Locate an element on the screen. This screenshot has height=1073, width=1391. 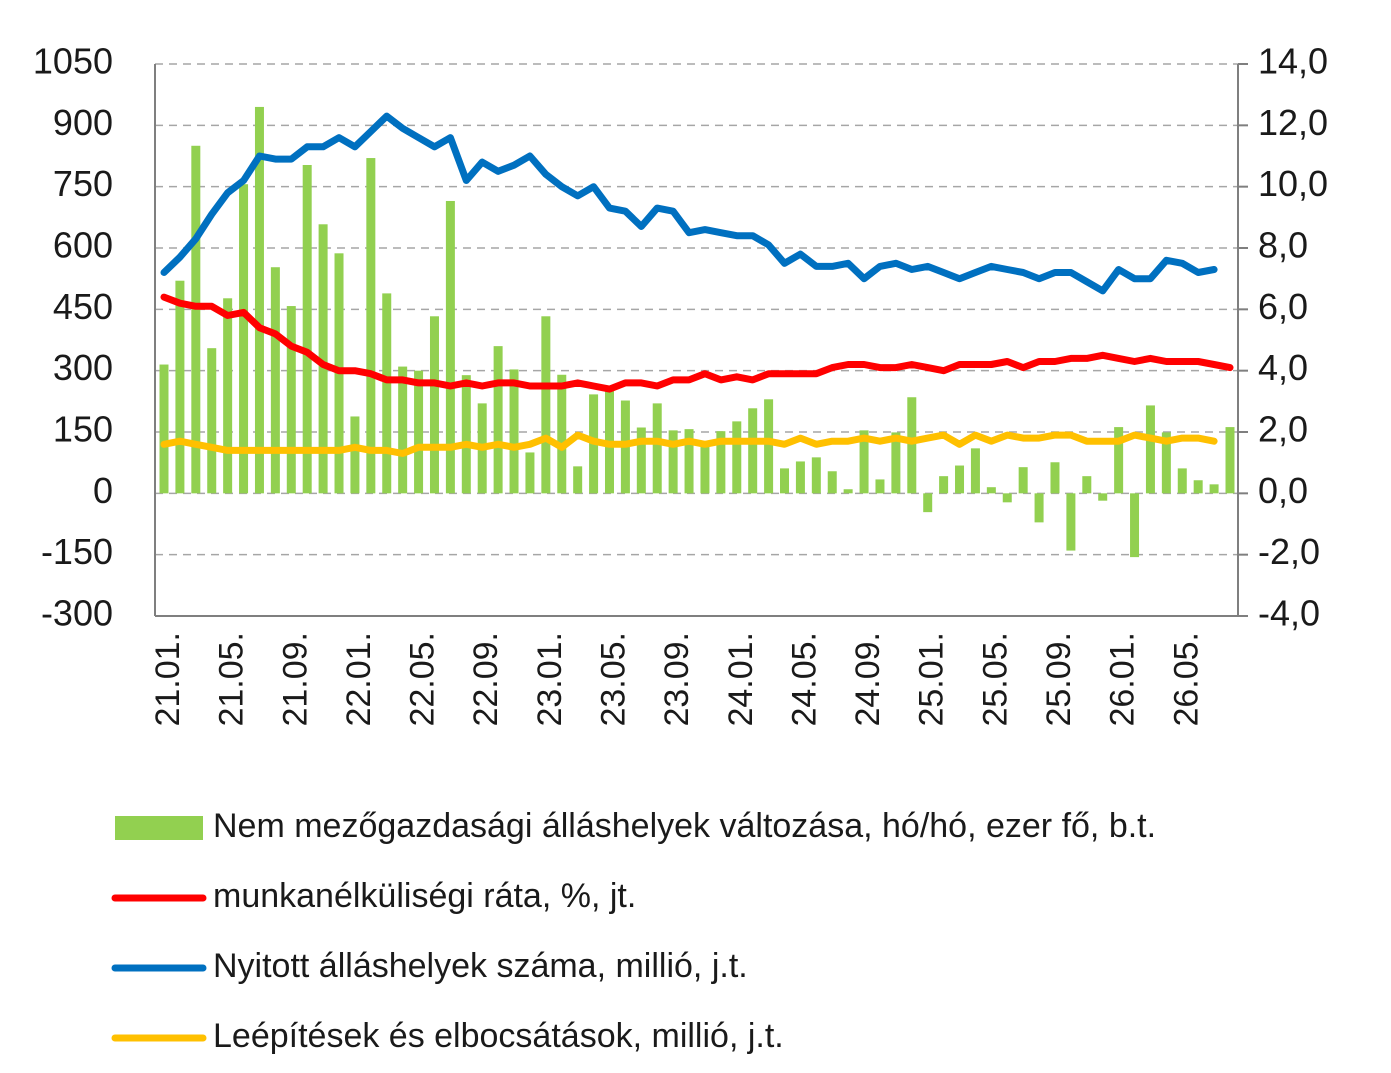
y-tick-label: 600 is located at coordinates (83, 245).